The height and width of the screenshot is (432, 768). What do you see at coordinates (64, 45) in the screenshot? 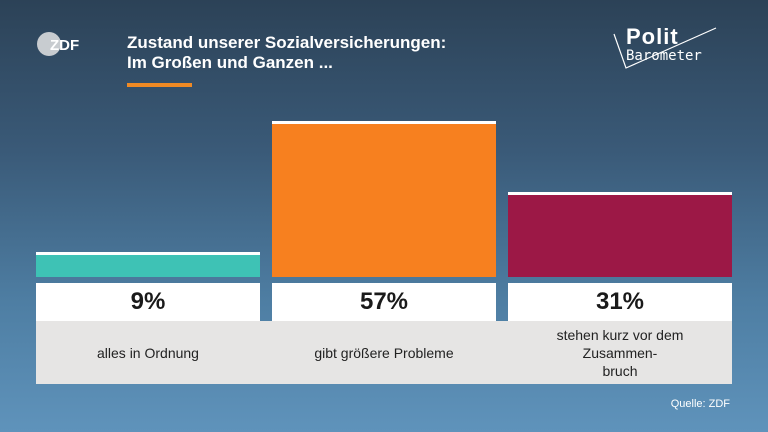
I see `zdf-logo-text: ZDF` at bounding box center [64, 45].